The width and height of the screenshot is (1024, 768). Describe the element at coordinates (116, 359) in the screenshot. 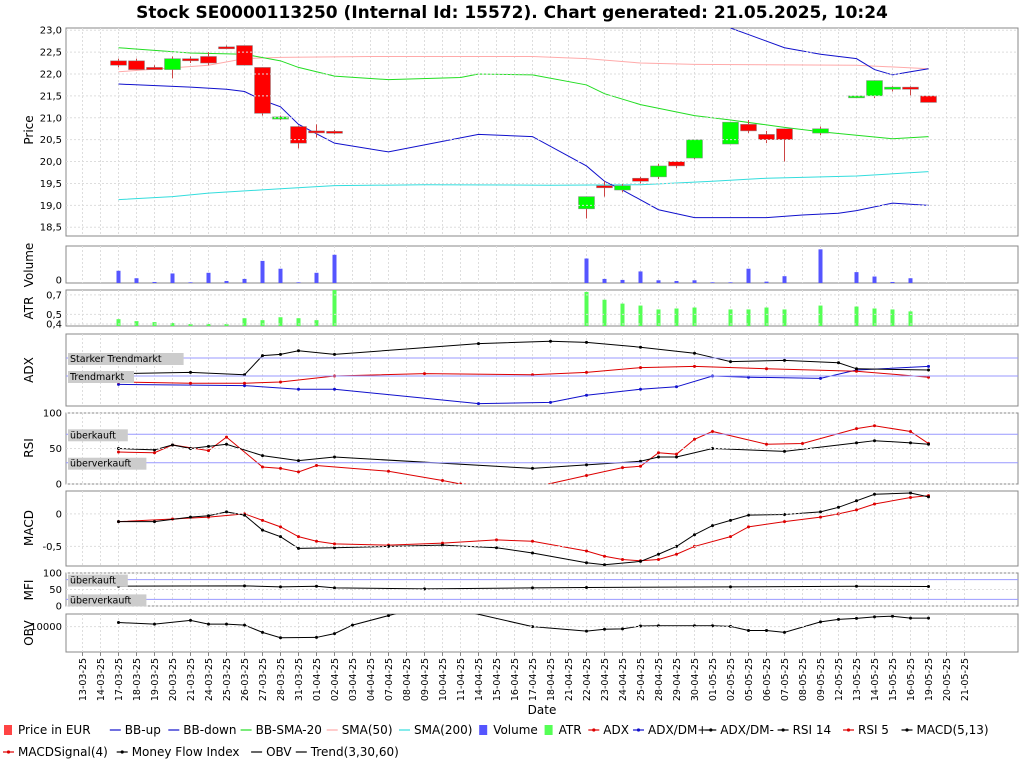

I see `adx-annotation: Starker Trendmarkt` at that location.